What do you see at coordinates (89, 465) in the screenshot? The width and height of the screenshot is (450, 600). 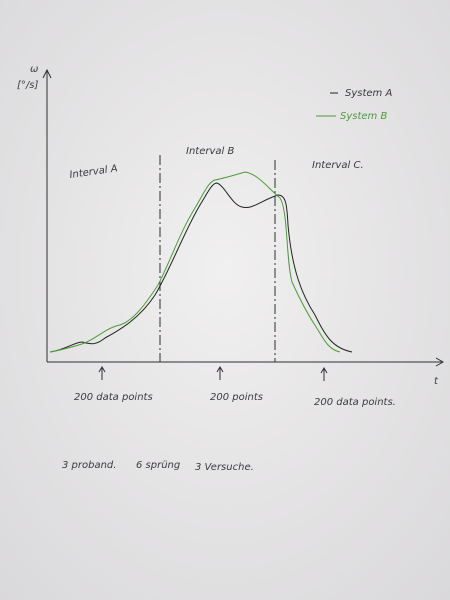 I see `note: 3 proband.` at bounding box center [89, 465].